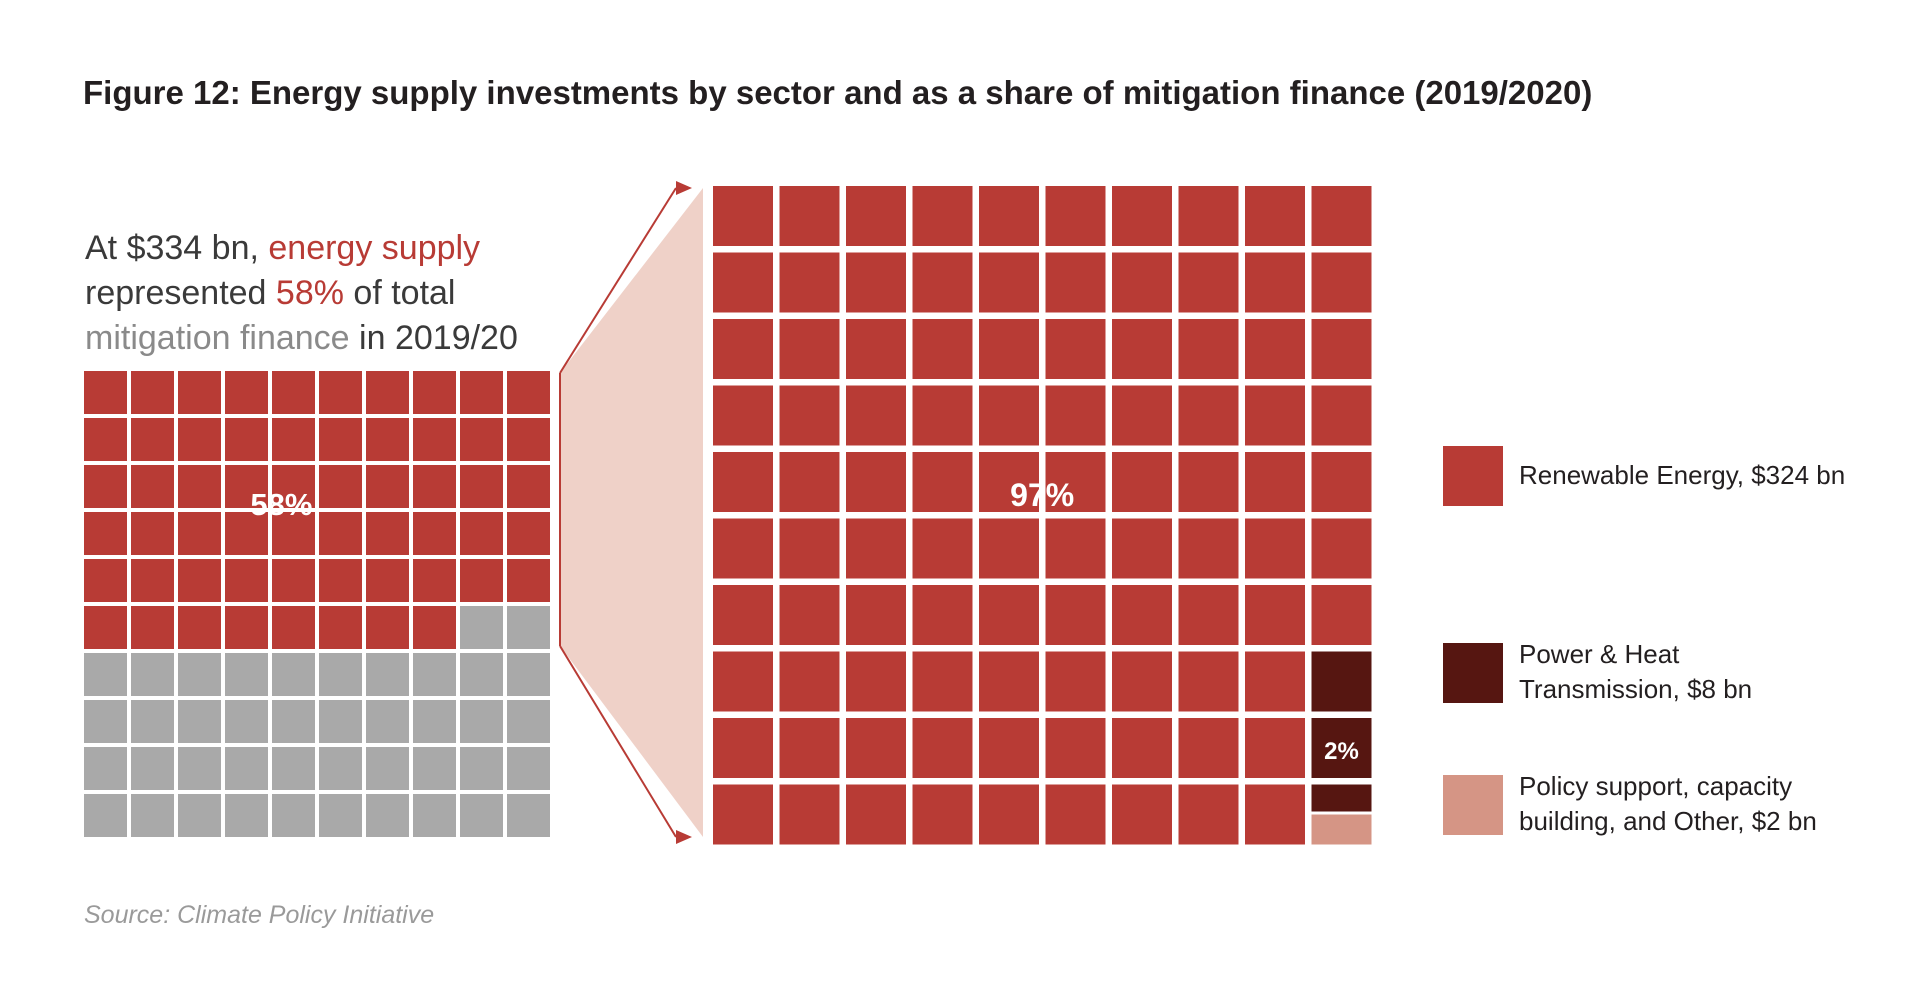 The height and width of the screenshot is (994, 1915). What do you see at coordinates (1709, 672) in the screenshot?
I see `legend-label-transmission: Power & Heat Transmission, $8 bn` at bounding box center [1709, 672].